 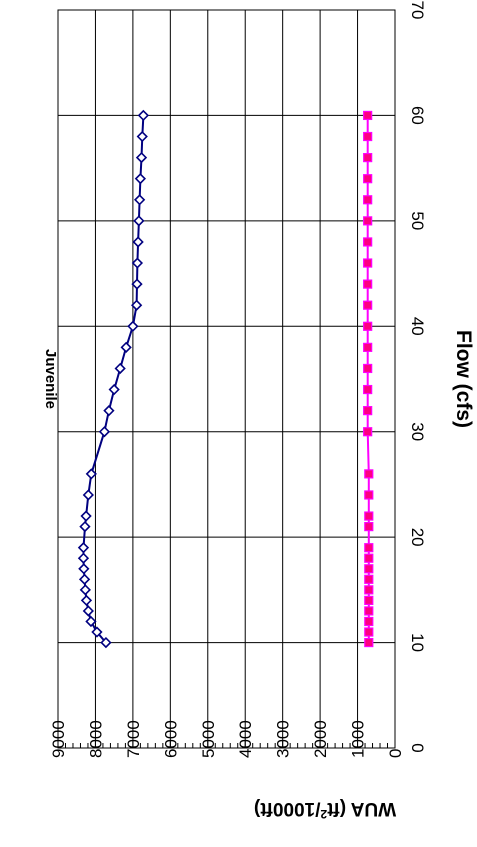 What do you see at coordinates (208, 739) in the screenshot?
I see `wua-tick-label-5000: 5000` at bounding box center [208, 739].